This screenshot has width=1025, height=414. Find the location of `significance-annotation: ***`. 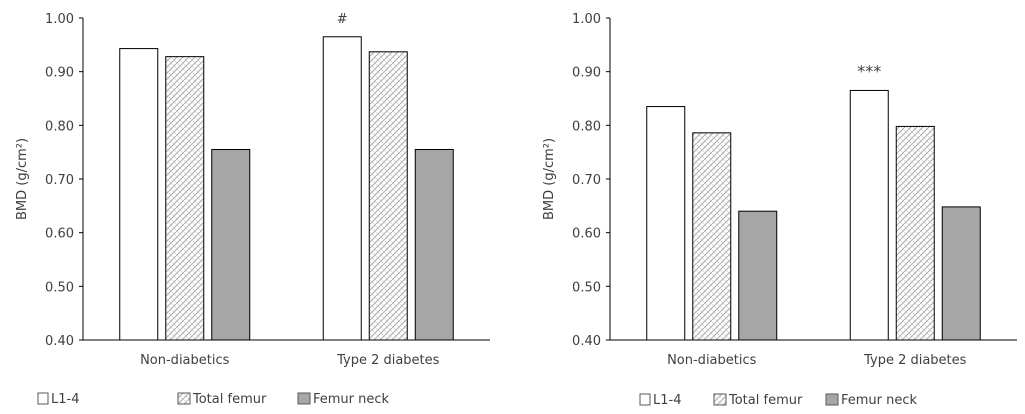

significance-annotation: *** is located at coordinates (869, 70).